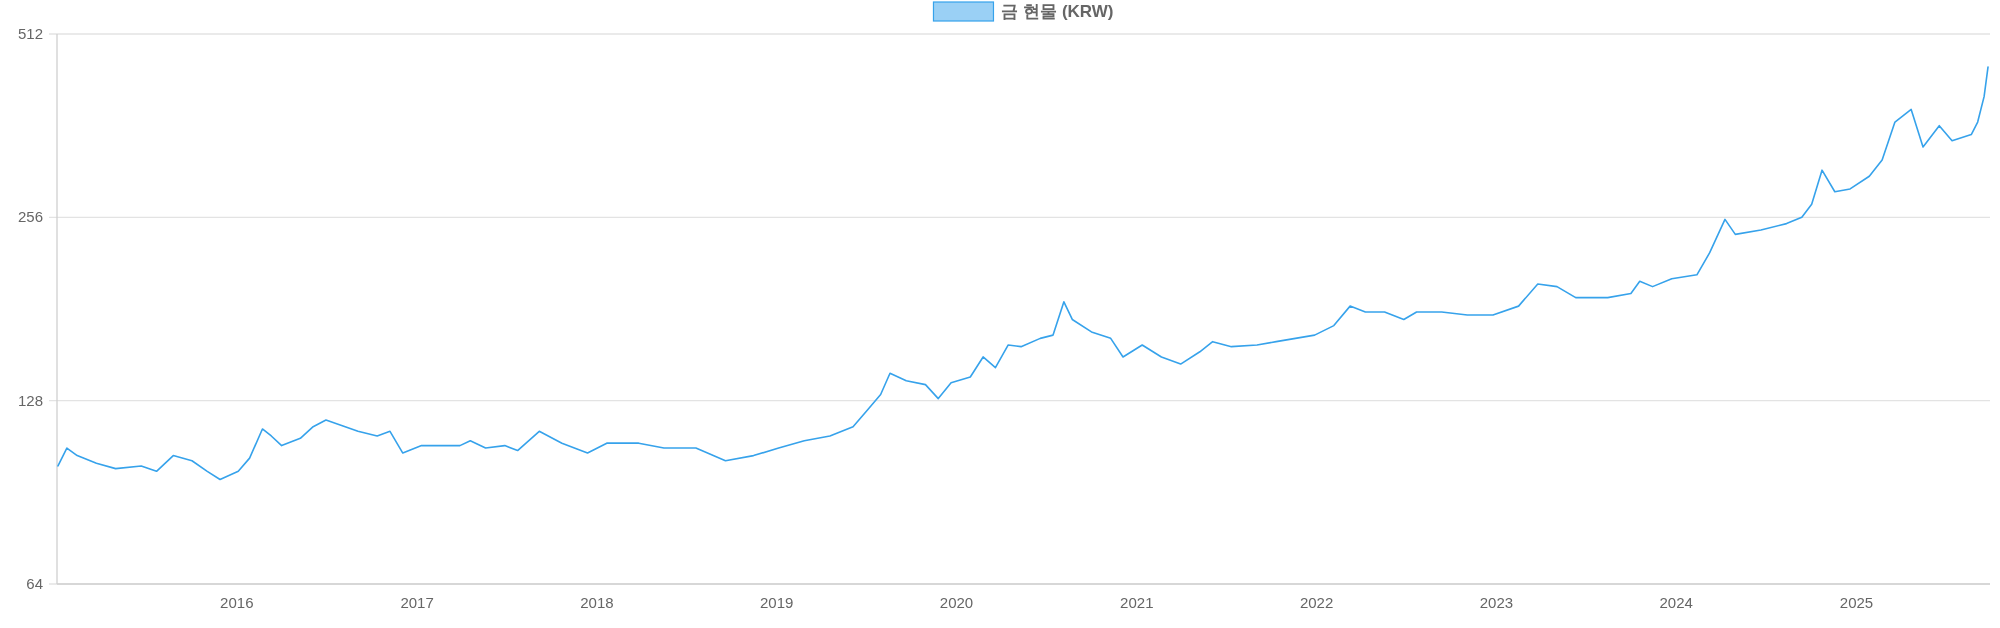  Describe the element at coordinates (1316, 602) in the screenshot. I see `x-tick-label: 2022` at that location.